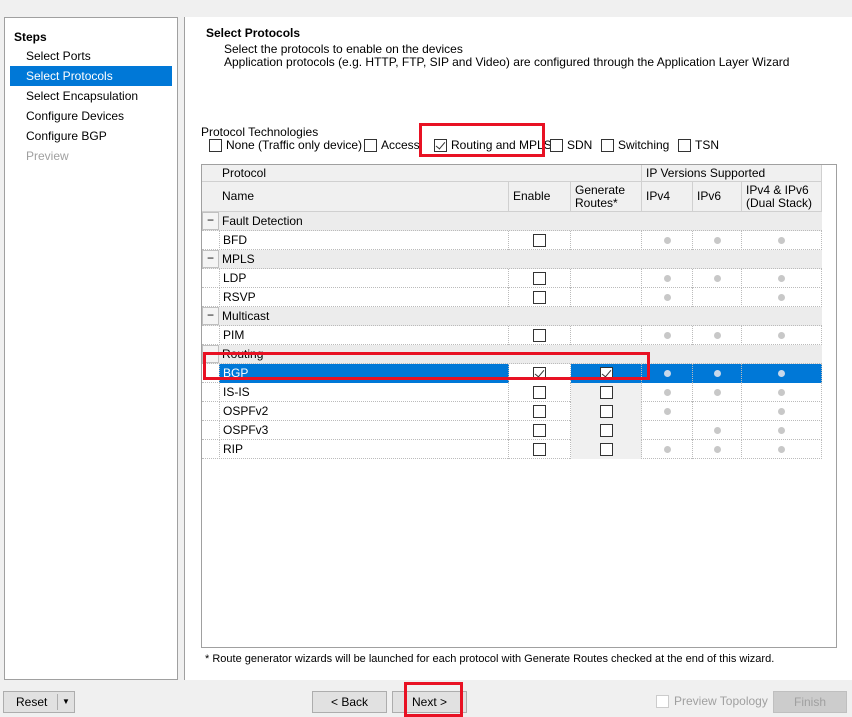 Image resolution: width=852 pixels, height=717 pixels. Describe the element at coordinates (698, 145) in the screenshot. I see `tech-option: TSN` at that location.